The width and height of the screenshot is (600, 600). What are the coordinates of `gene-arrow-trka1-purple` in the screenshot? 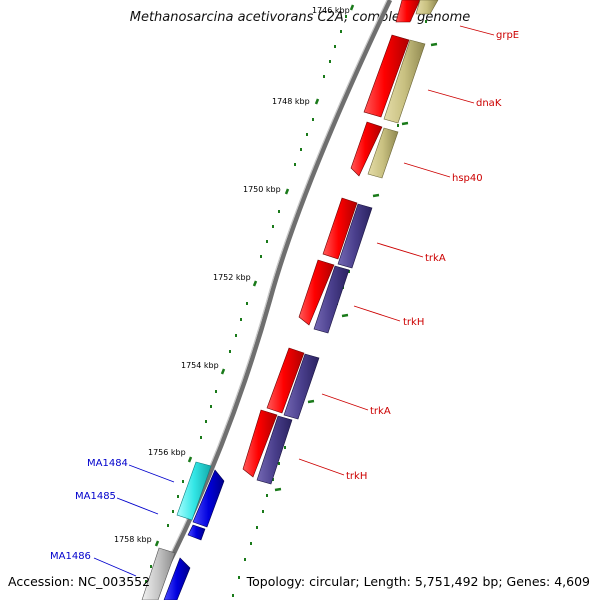 It's located at (355, 236).